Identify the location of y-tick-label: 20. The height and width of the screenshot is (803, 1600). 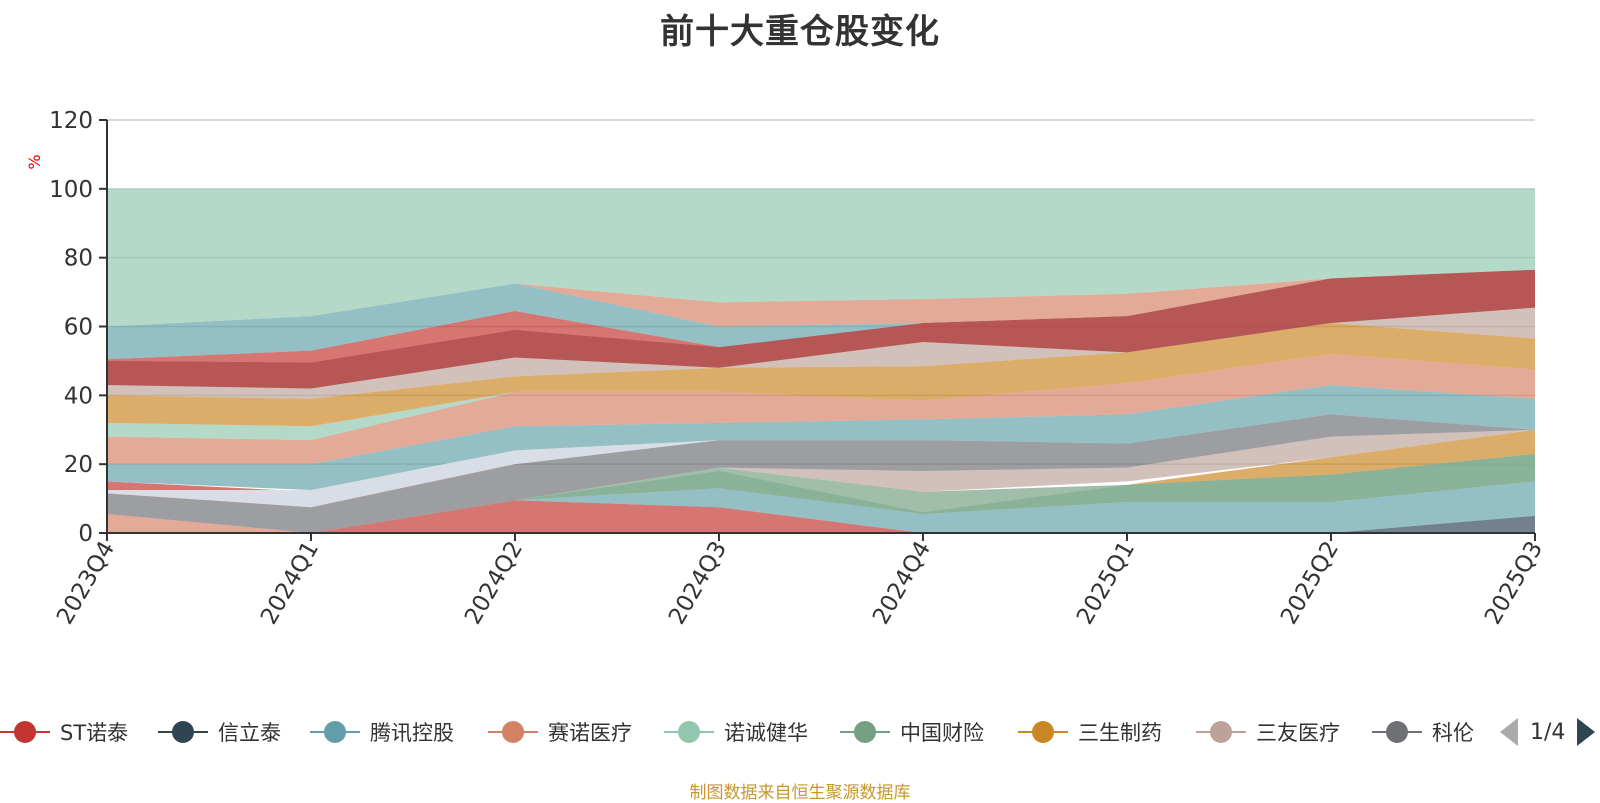
(78, 465).